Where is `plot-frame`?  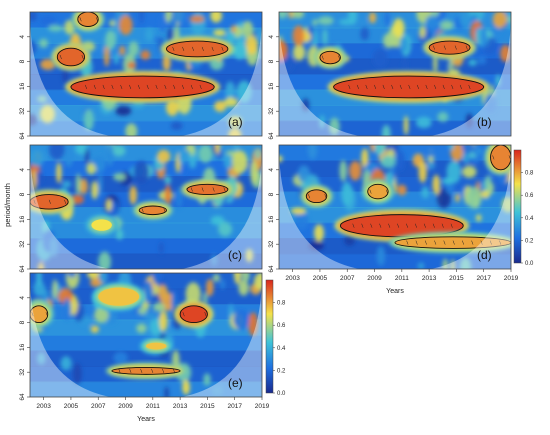 plot-frame is located at coordinates (146, 74).